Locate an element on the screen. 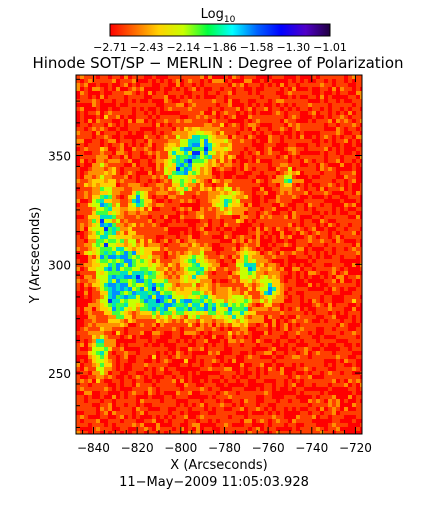  colorbar-tick-label: −2.71 is located at coordinates (110, 47).